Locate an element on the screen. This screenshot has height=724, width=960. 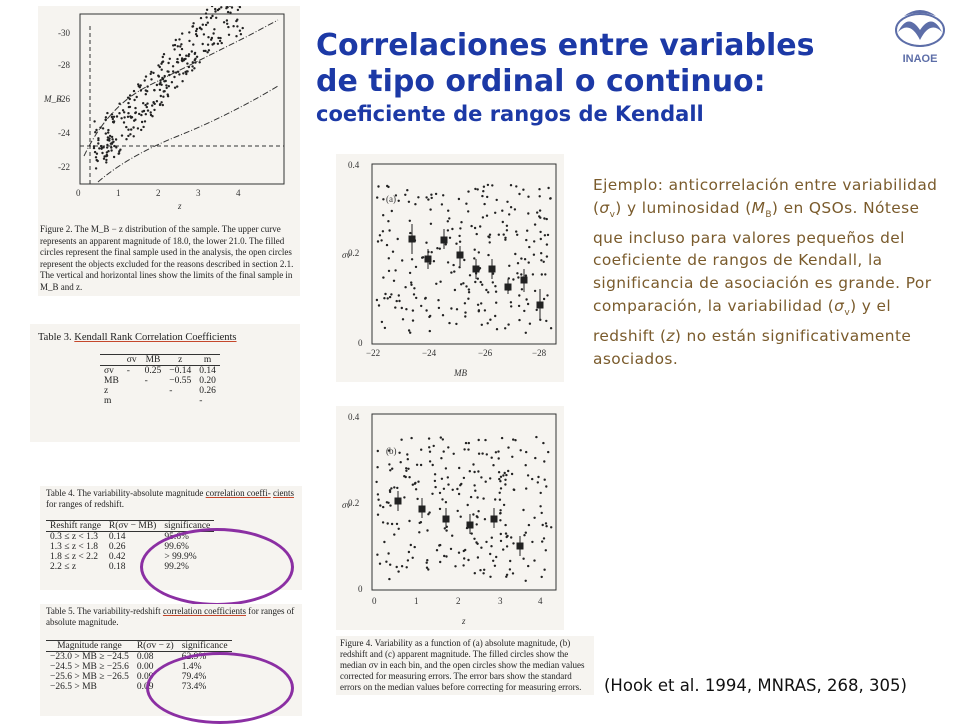
t4-title-link: correlation coeffi- is located at coordinates (238, 493).